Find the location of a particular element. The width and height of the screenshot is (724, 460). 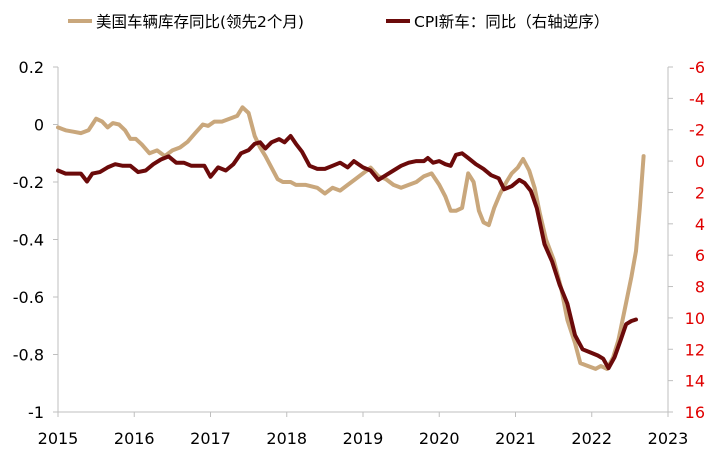

y-left-tick-label: -0.4 is located at coordinates (28, 240).